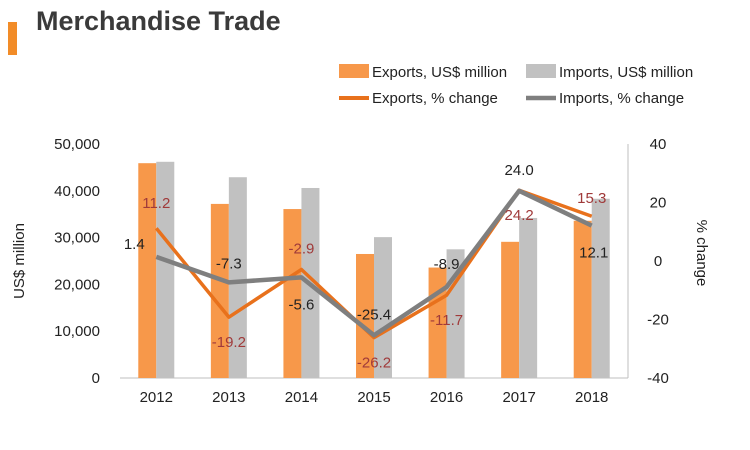  What do you see at coordinates (519, 215) in the screenshot?
I see `exports-change-label: 24.2` at bounding box center [519, 215].